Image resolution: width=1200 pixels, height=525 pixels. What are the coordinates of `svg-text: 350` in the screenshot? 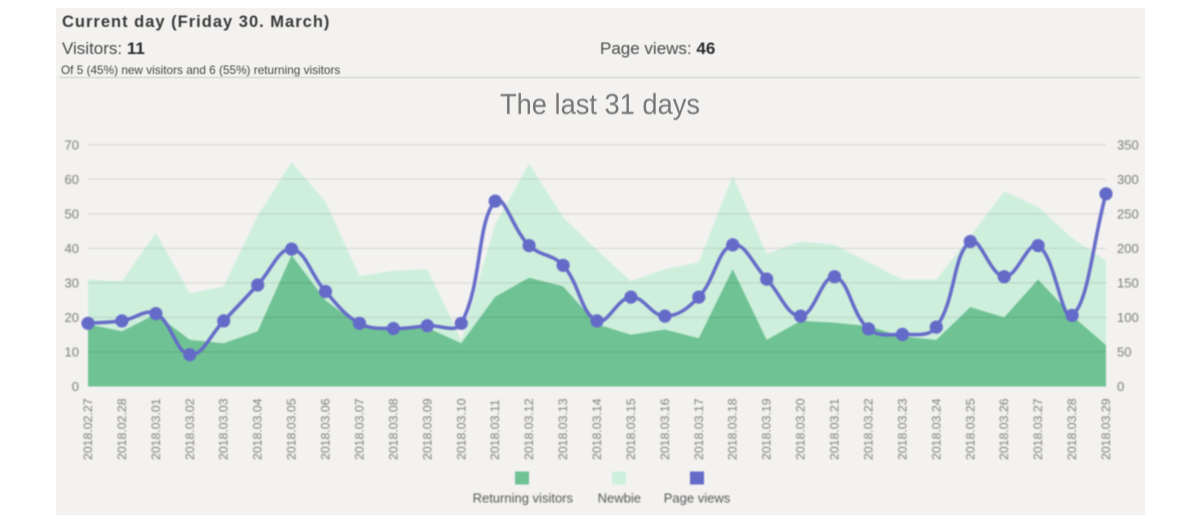 It's located at (1128, 144).